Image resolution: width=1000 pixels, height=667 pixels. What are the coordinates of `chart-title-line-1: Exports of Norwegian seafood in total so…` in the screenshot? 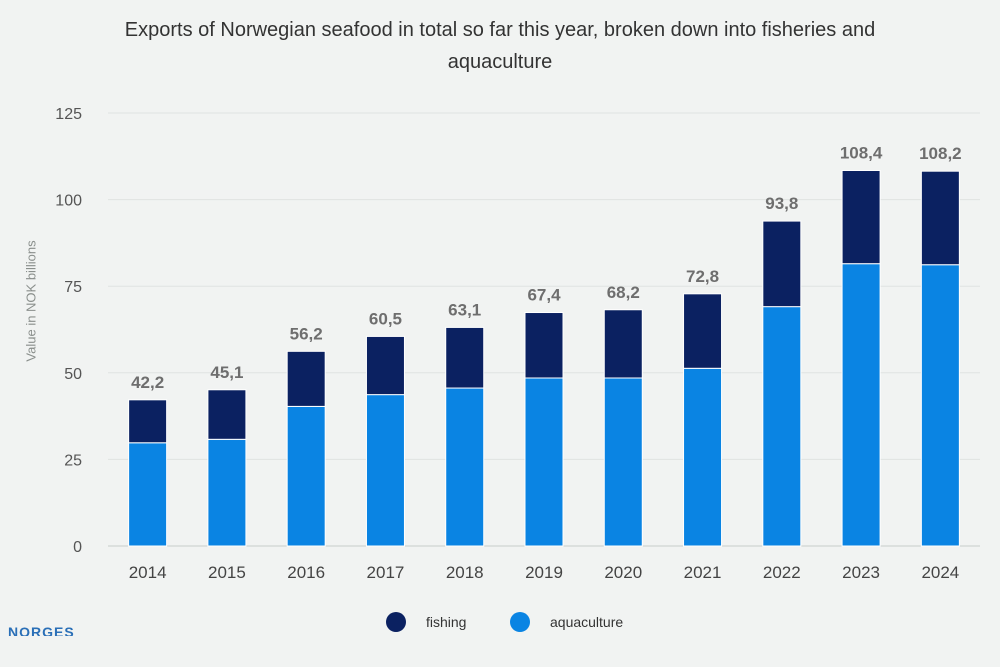 It's located at (500, 30).